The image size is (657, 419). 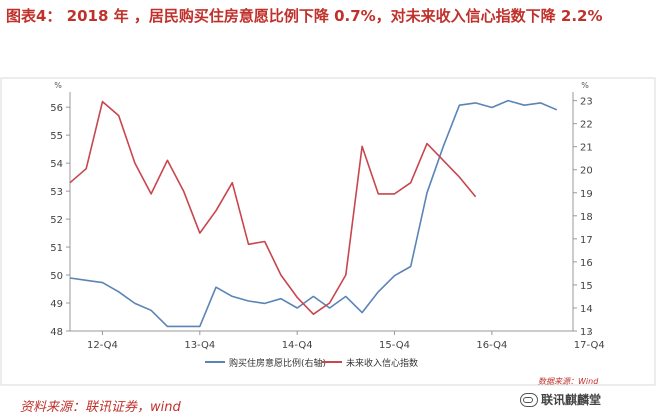 I want to click on legend-item-housing-intent: 购买住房意愿比例(右轴), so click(x=265, y=363).